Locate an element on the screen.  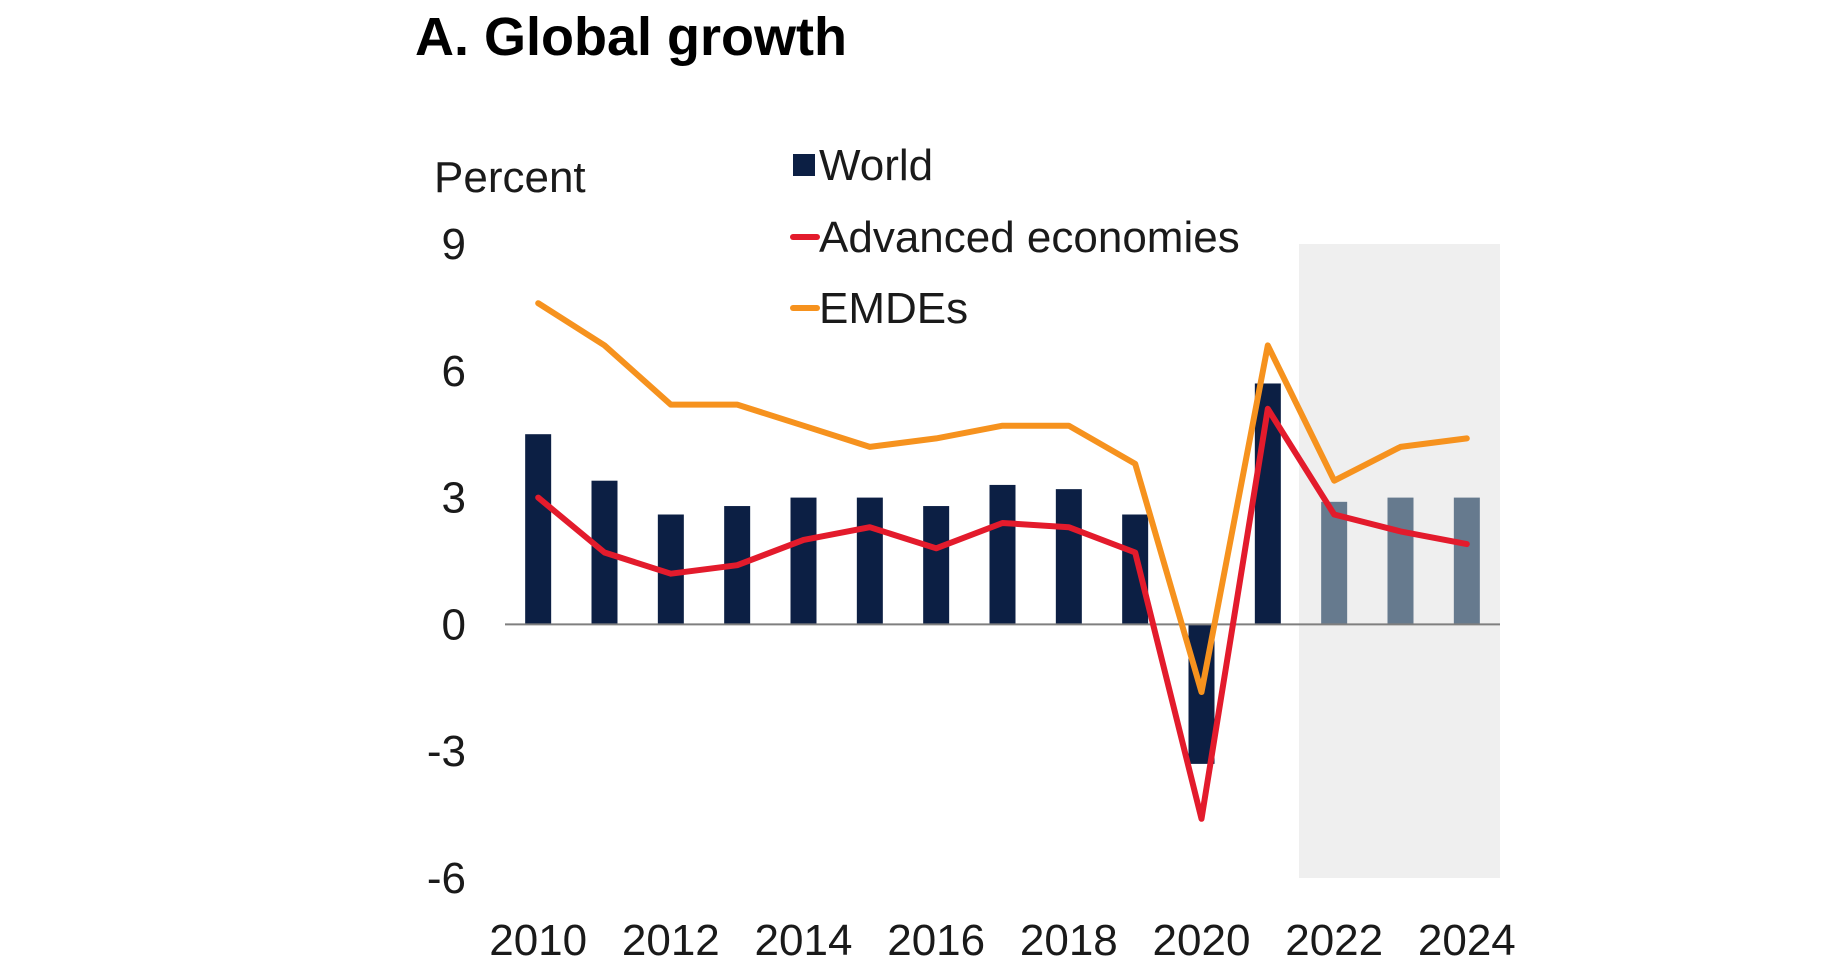
bar-world-2022 is located at coordinates (1334, 563).